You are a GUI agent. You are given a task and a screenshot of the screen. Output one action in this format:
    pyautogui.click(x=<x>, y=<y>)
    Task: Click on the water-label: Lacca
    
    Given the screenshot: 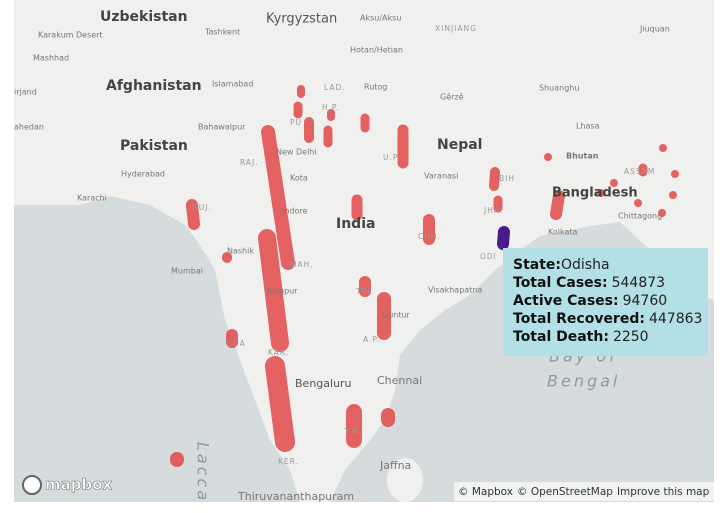 What is the action you would take?
    pyautogui.click(x=203, y=472)
    